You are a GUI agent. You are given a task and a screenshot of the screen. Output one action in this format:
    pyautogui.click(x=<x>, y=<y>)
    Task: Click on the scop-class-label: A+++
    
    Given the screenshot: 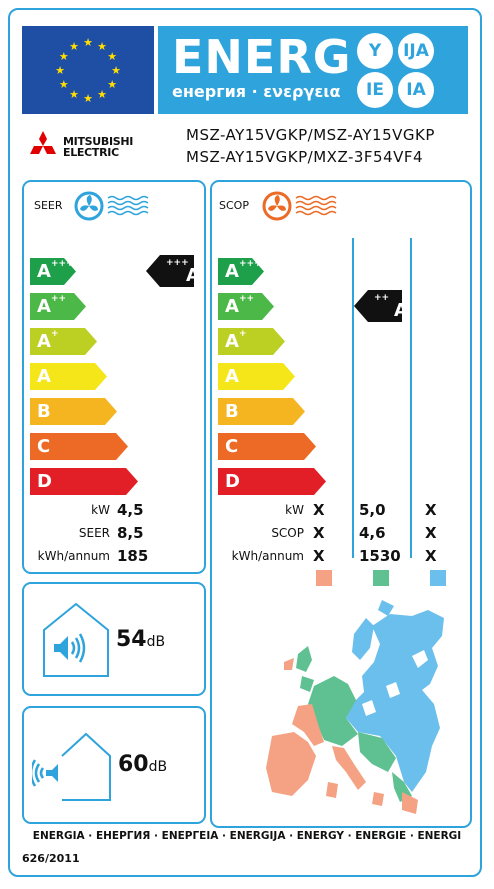 What is the action you would take?
    pyautogui.click(x=243, y=270)
    